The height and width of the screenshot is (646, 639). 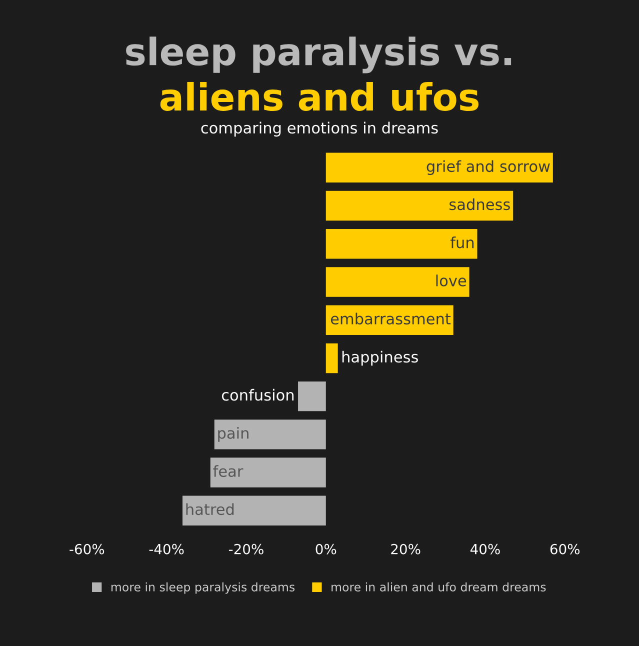 What do you see at coordinates (233, 434) in the screenshot?
I see `y-tick-label: pain` at bounding box center [233, 434].